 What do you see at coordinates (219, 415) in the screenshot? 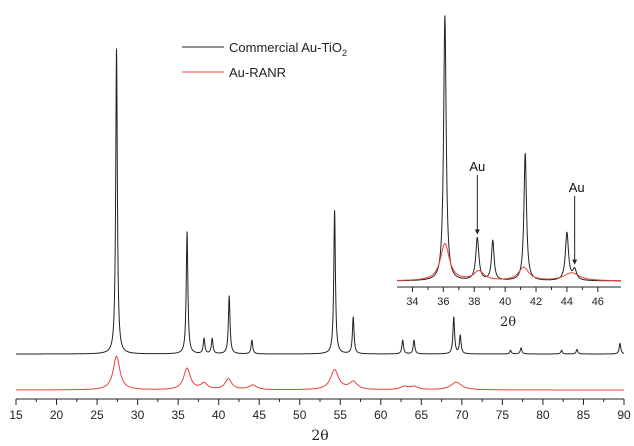
I see `x-tick-label: 40` at bounding box center [219, 415].